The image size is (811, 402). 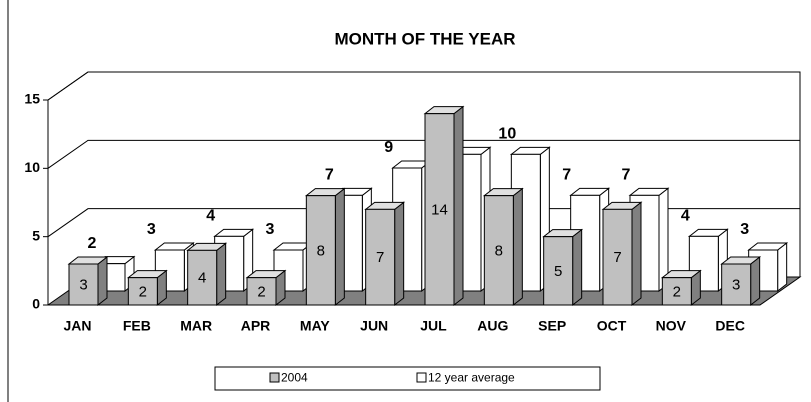 What do you see at coordinates (32, 167) in the screenshot?
I see `y-tick-label: 10` at bounding box center [32, 167].